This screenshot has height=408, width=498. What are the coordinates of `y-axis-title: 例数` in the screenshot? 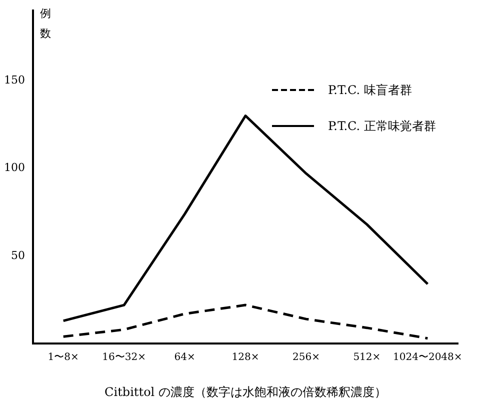 It's located at (46, 24).